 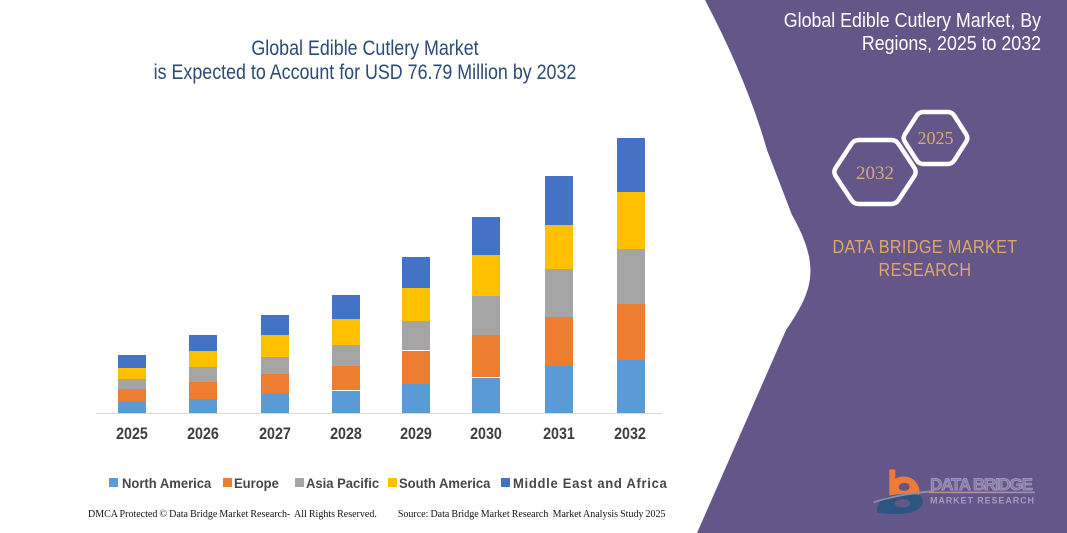 What do you see at coordinates (936, 138) in the screenshot?
I see `svg-text: 2025` at bounding box center [936, 138].